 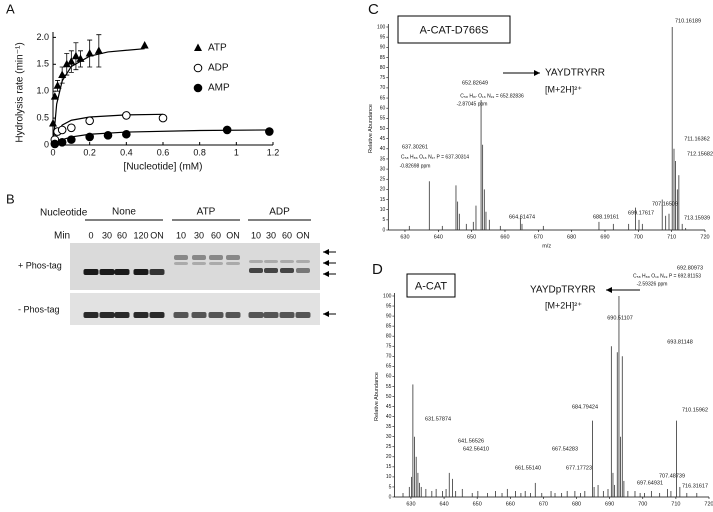 I want to click on peak-label: 707.48739, so click(x=672, y=476).